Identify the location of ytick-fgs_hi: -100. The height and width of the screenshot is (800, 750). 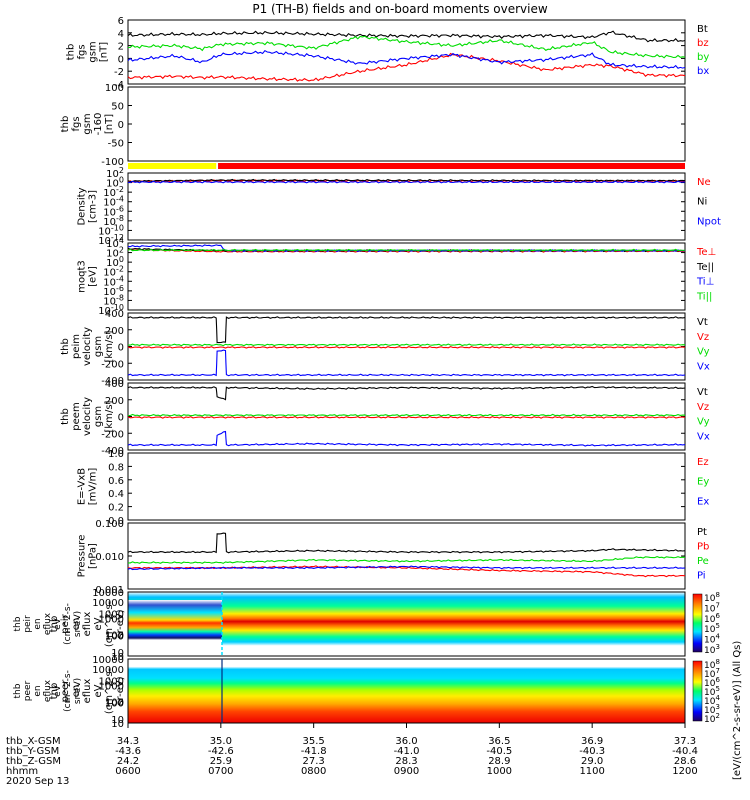
(112, 162).